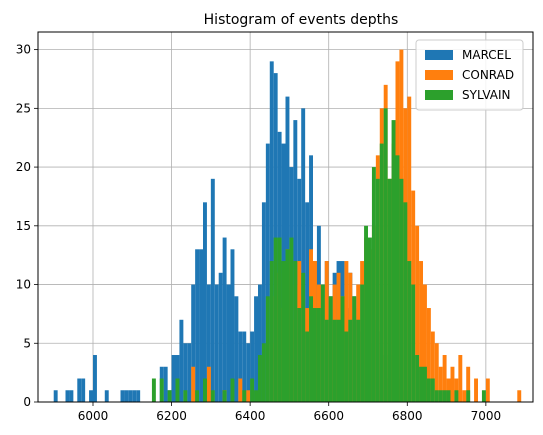 The image size is (543, 435). I want to click on chart-title: Histogram of events depths, so click(301, 20).